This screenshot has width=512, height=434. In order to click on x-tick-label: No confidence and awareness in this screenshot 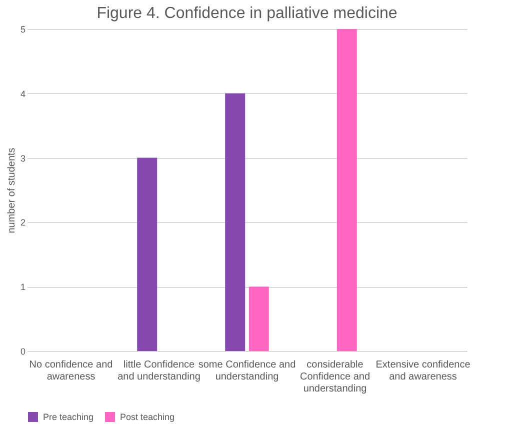, I will do `click(71, 371)`.